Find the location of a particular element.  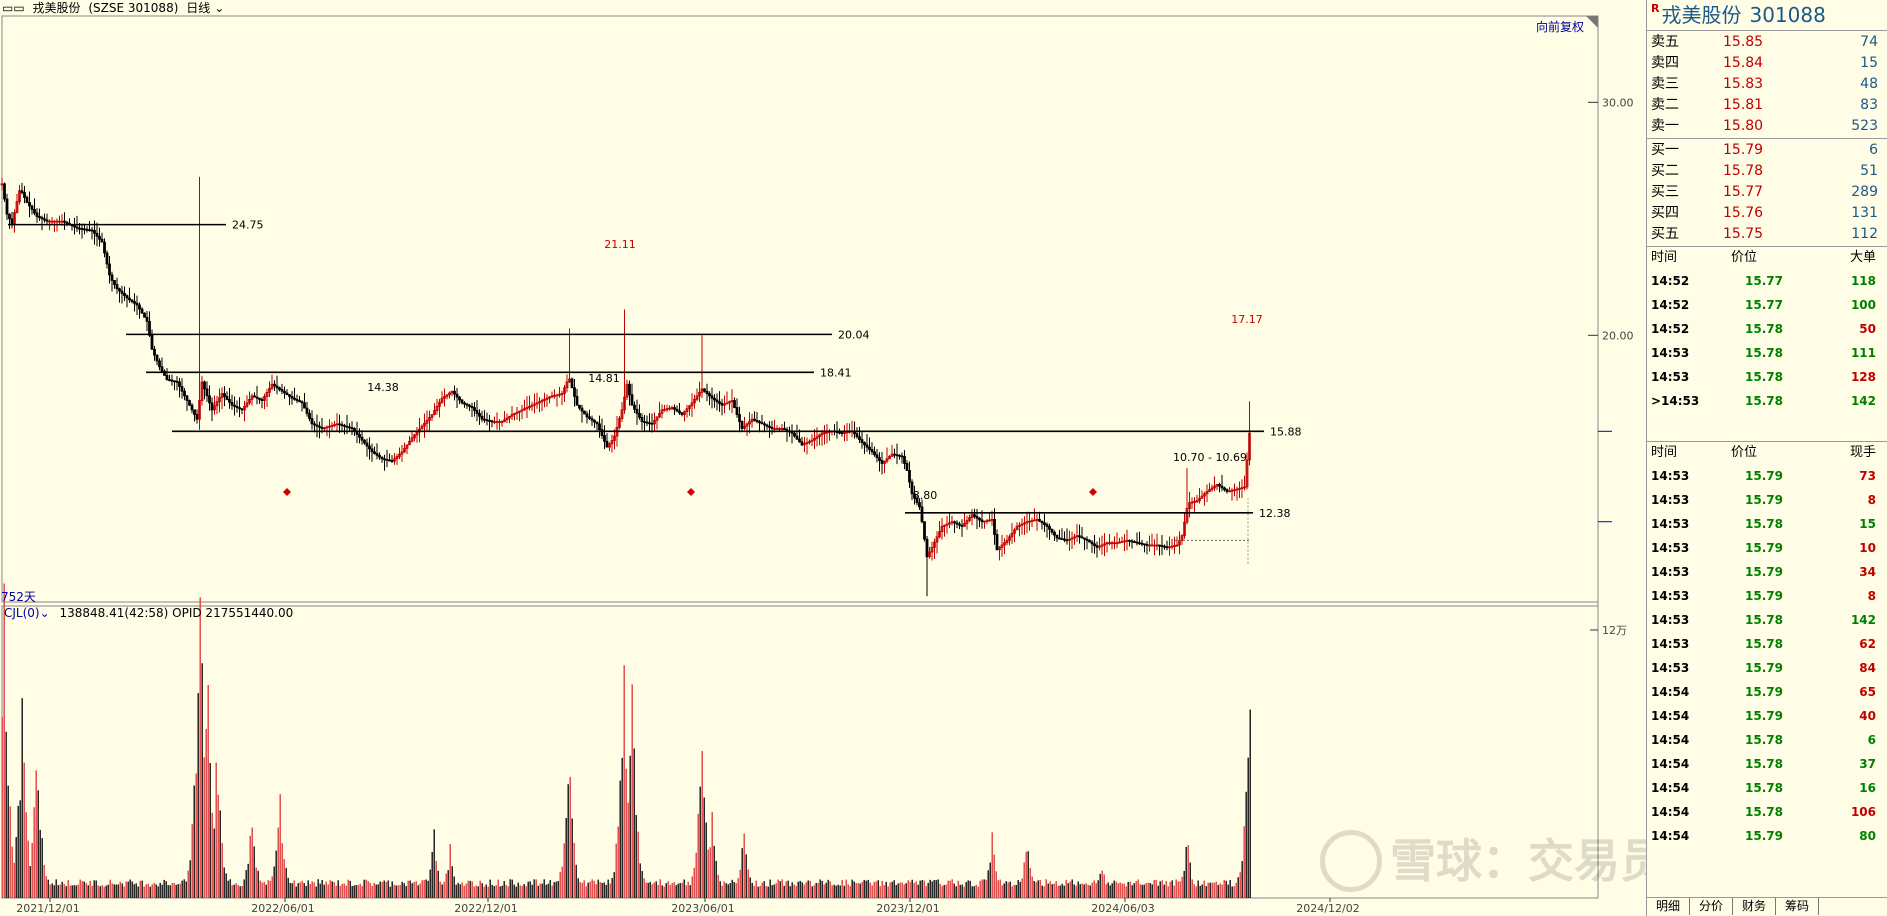

restore-rights-button: 向前复权 is located at coordinates (1560, 27).